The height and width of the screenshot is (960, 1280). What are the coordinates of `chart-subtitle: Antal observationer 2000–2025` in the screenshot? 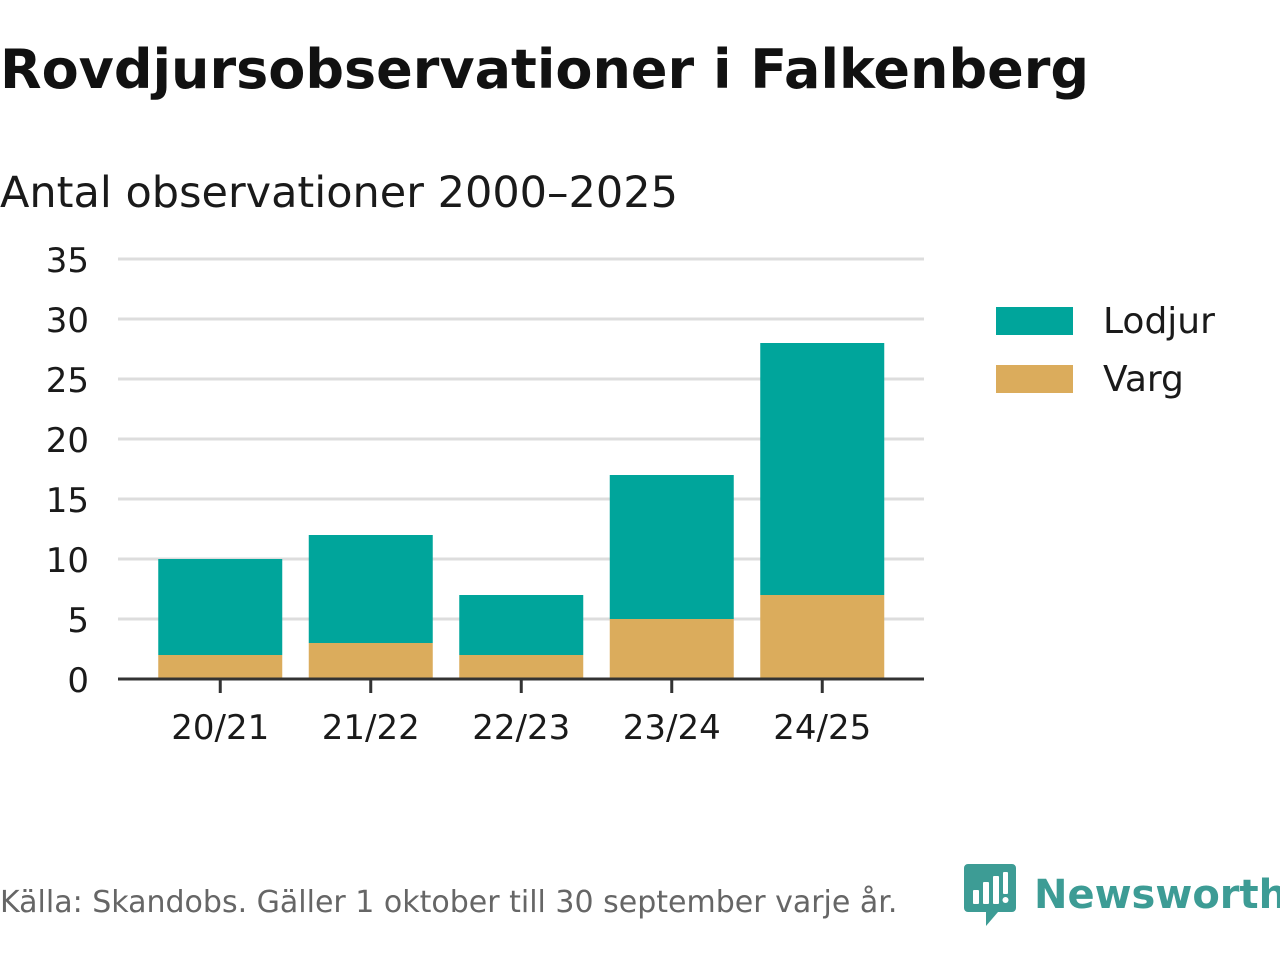 It's located at (339, 193).